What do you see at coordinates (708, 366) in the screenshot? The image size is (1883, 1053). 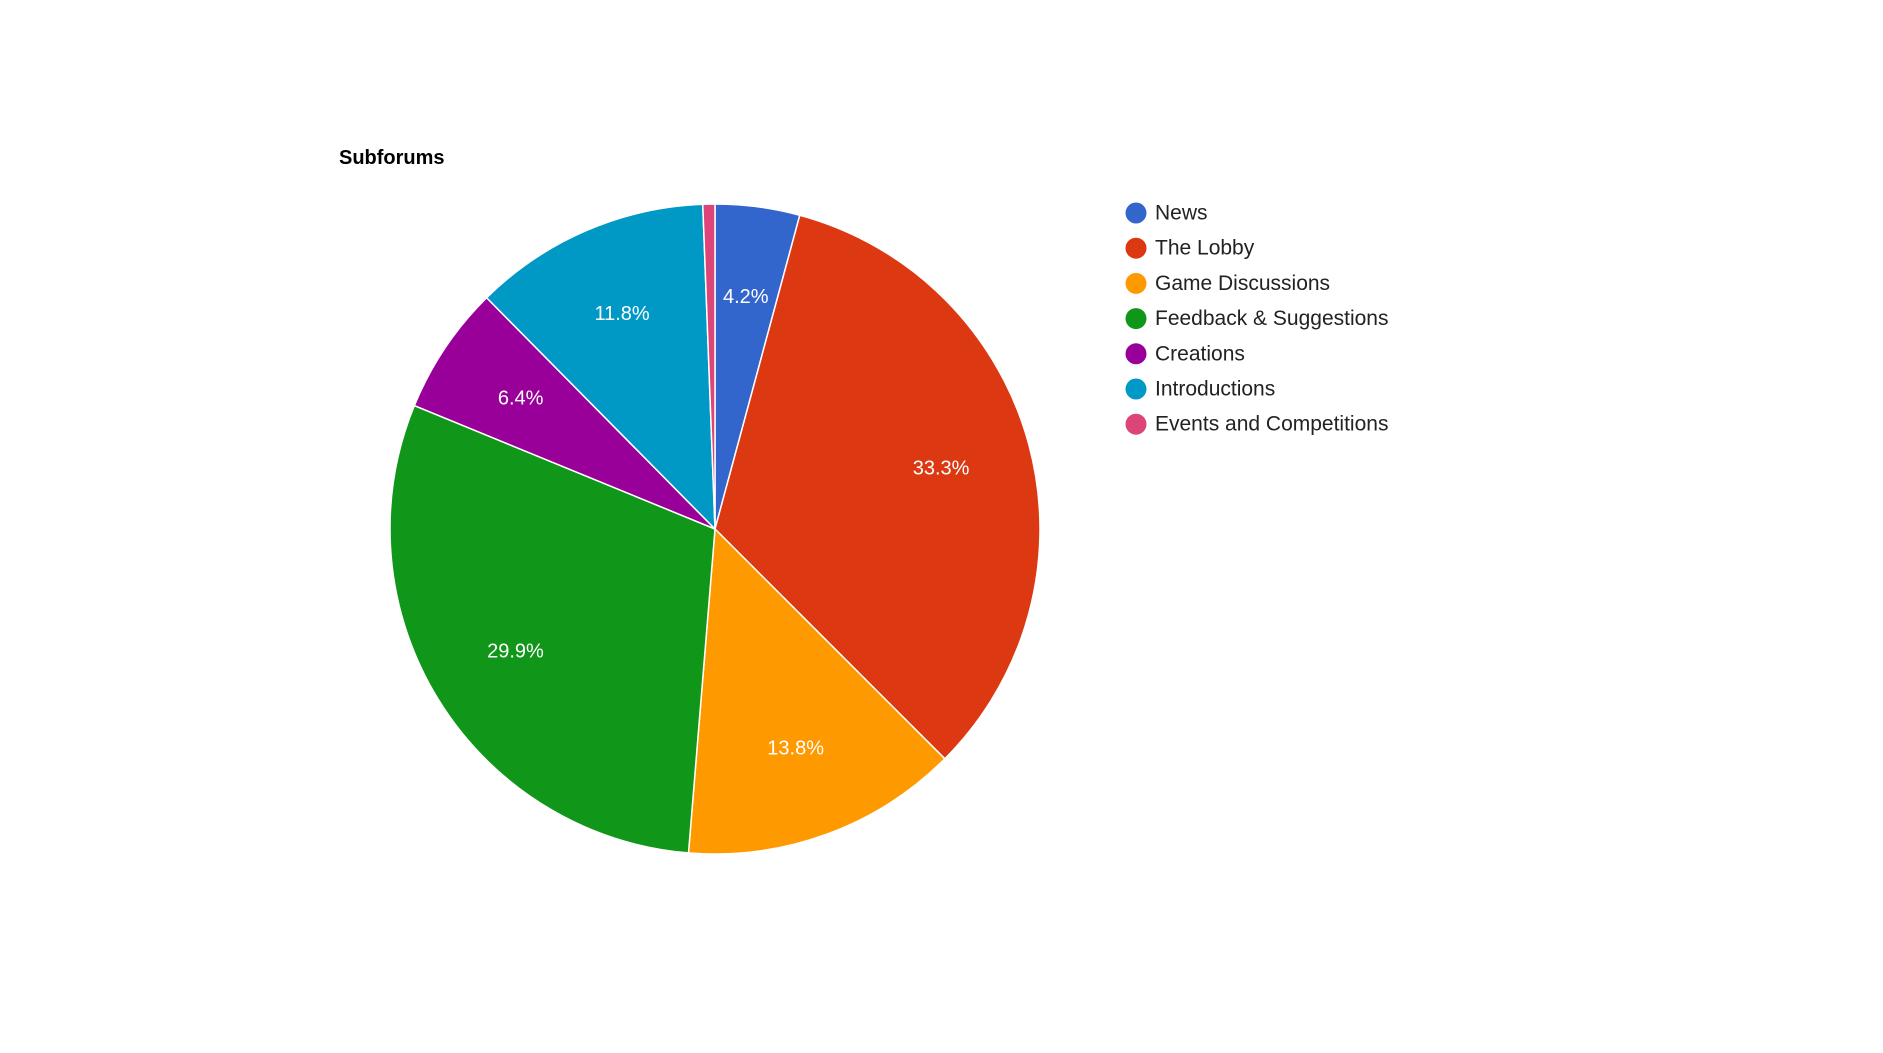 I see `pie-slice-events-and-competitions` at bounding box center [708, 366].